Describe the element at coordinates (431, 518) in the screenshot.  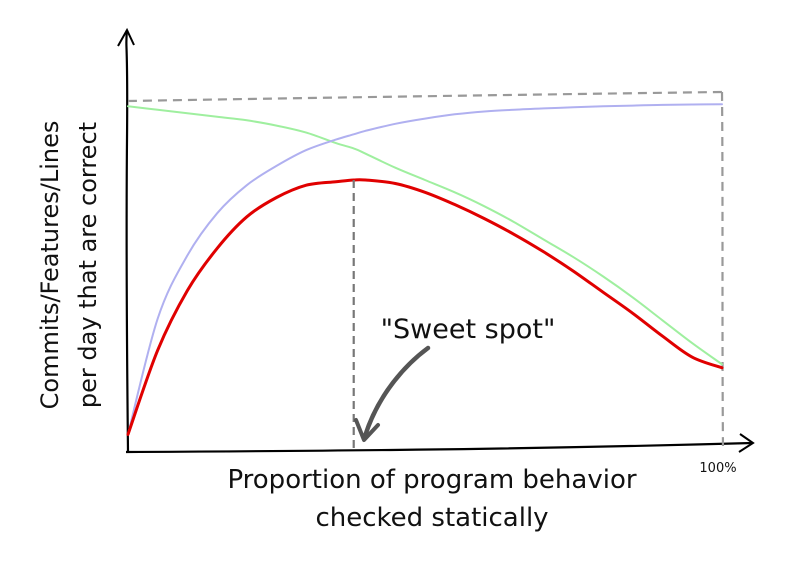
I see `x-axis-label-line2: checked statically` at that location.